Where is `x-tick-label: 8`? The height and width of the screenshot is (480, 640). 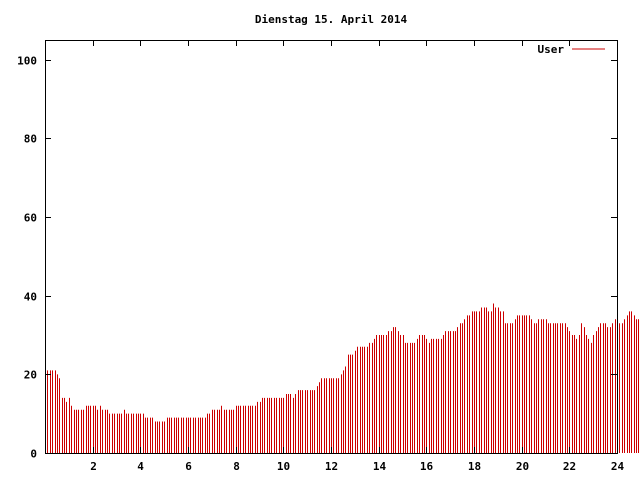 x-tick-label: 8 is located at coordinates (236, 466).